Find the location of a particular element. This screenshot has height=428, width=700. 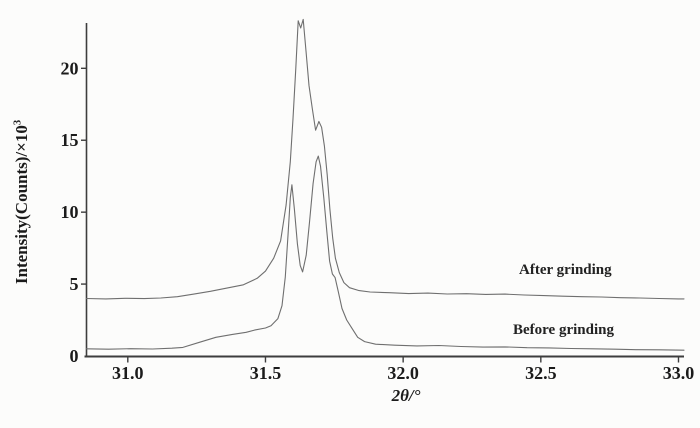

y-axis-title-text: Intensity(Counts)/×10 is located at coordinates (21, 205).